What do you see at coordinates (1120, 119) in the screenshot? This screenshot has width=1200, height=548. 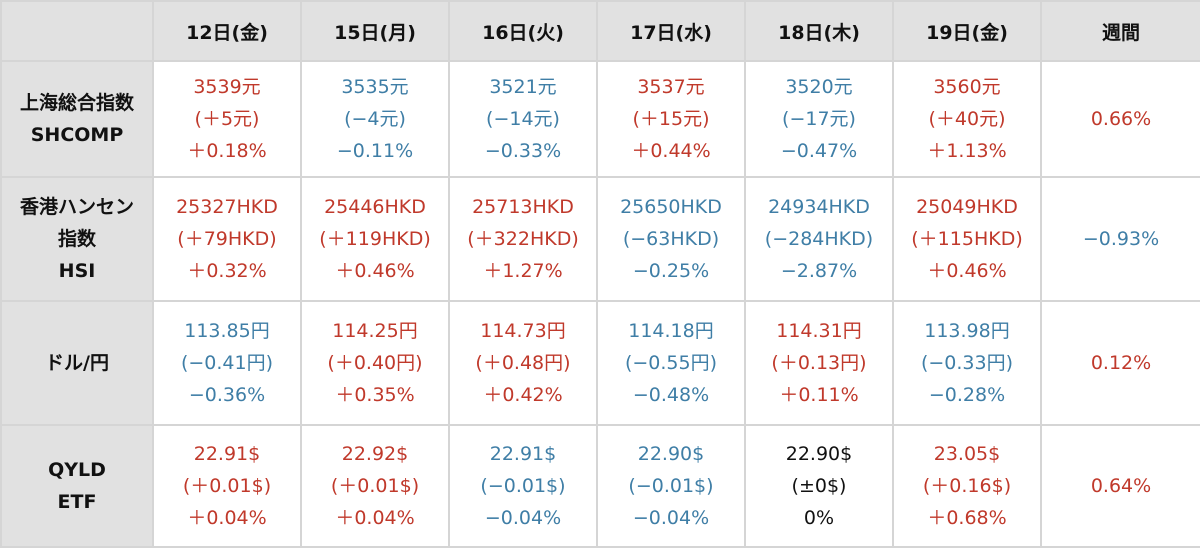 I see `weekly-change: 0.66%` at bounding box center [1120, 119].